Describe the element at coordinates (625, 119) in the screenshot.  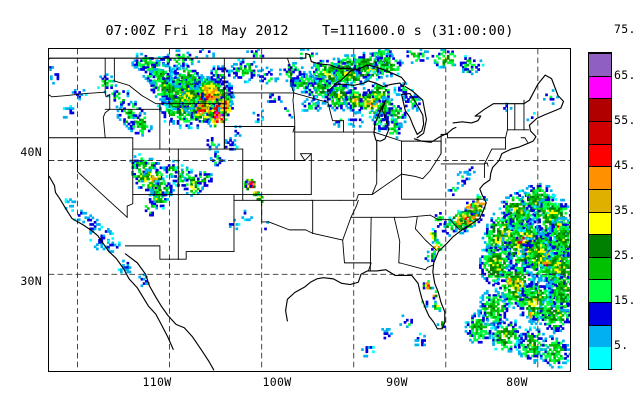
I see `colorbar-tick-label: 55.` at that location.